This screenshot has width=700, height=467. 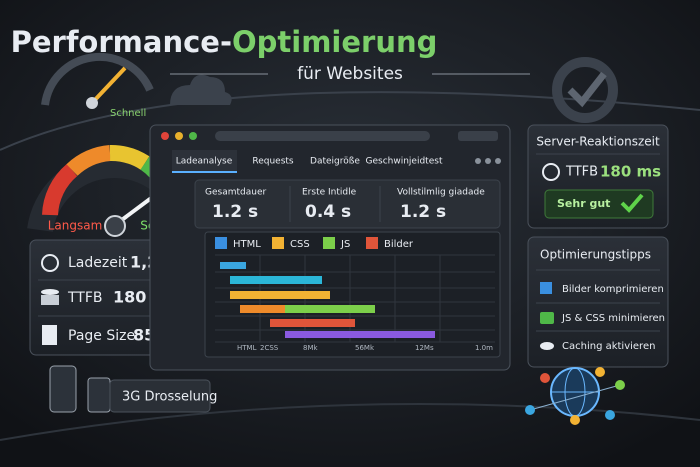 What do you see at coordinates (608, 346) in the screenshot?
I see `tip: Caching aktivieren` at bounding box center [608, 346].